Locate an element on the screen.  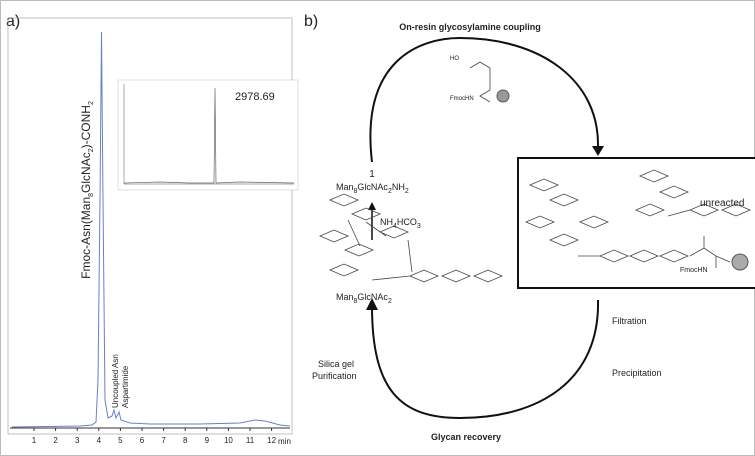
unreacted-label: unreacted is located at coordinates (722, 203).